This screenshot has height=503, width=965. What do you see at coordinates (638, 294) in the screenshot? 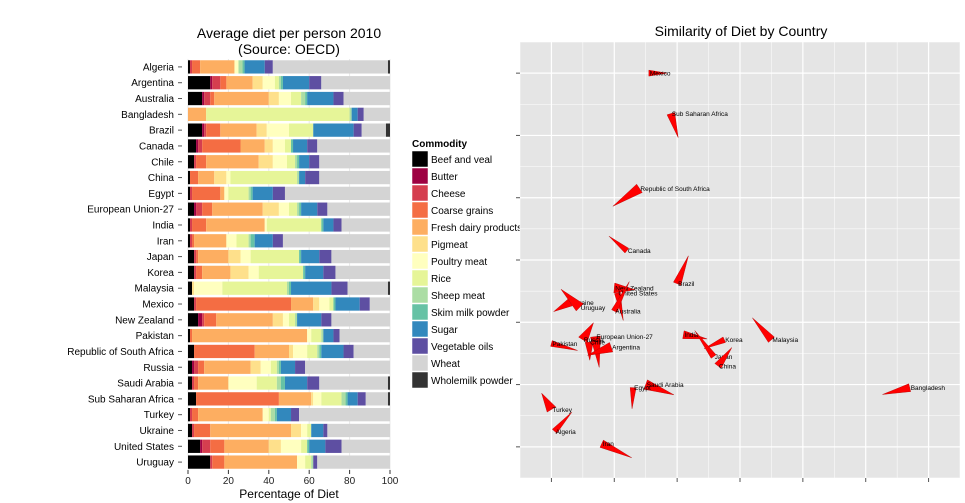
I see `scatter-point-label: United States` at bounding box center [638, 294].